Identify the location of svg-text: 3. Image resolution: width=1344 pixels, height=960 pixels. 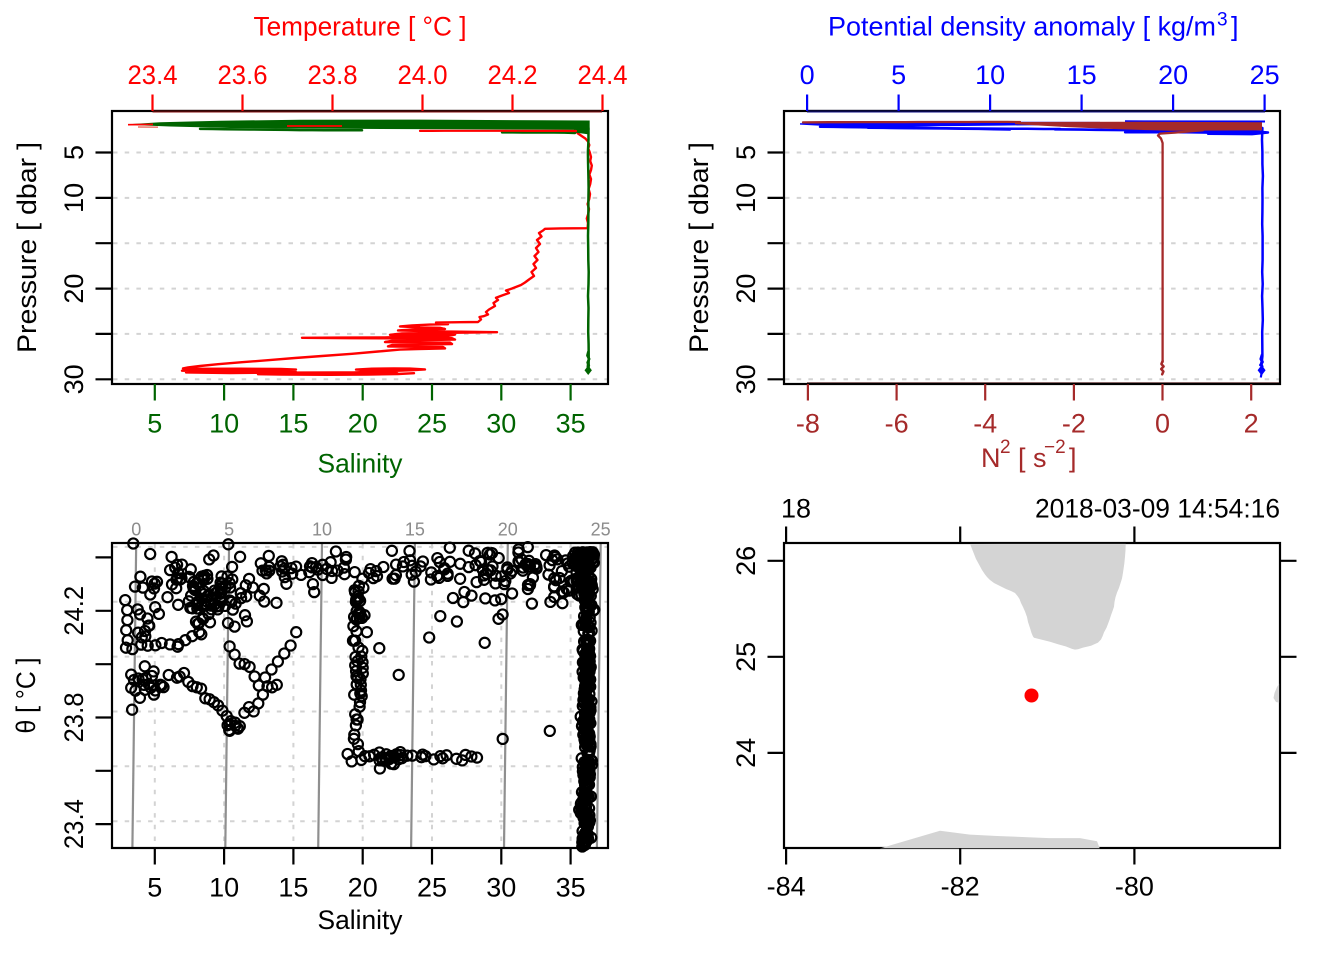
(1222, 20).